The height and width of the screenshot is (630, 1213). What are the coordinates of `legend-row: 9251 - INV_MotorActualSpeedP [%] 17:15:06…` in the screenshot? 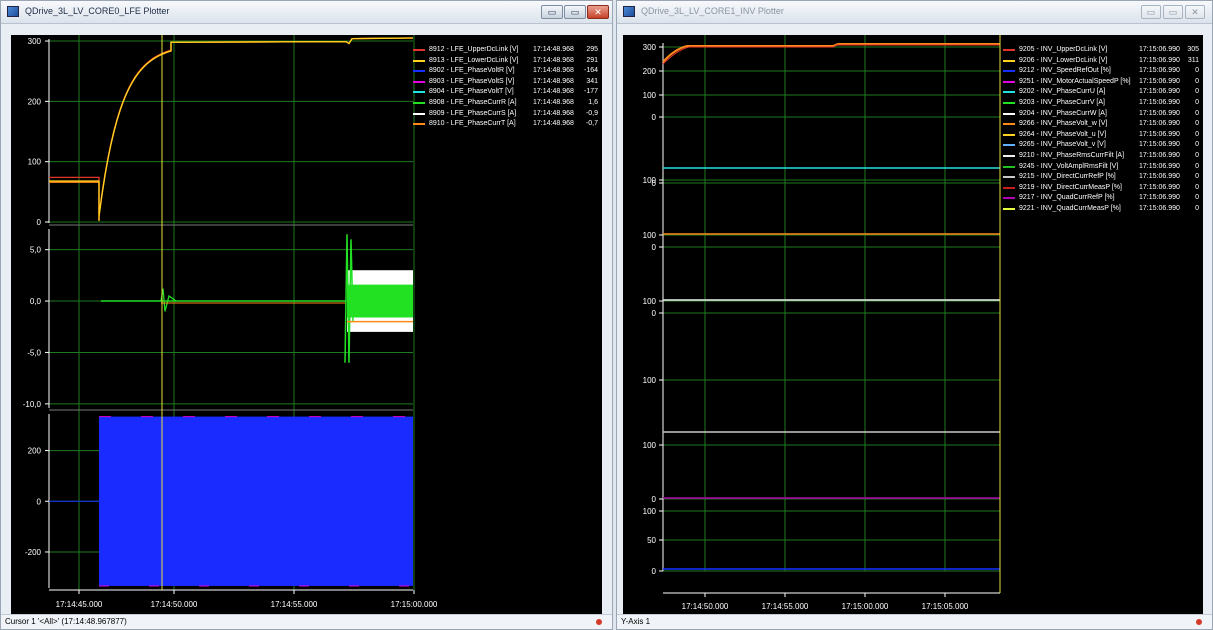 It's located at (1103, 82).